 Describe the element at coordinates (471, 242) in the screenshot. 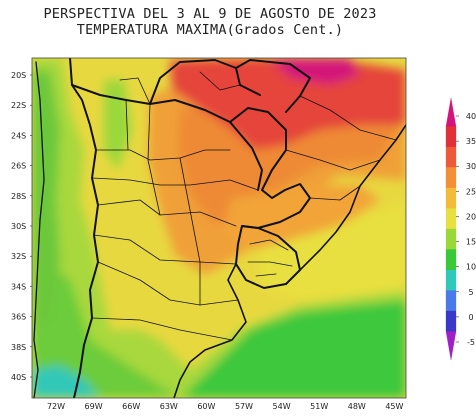

I see `colorbar-tick-label: 15` at that location.